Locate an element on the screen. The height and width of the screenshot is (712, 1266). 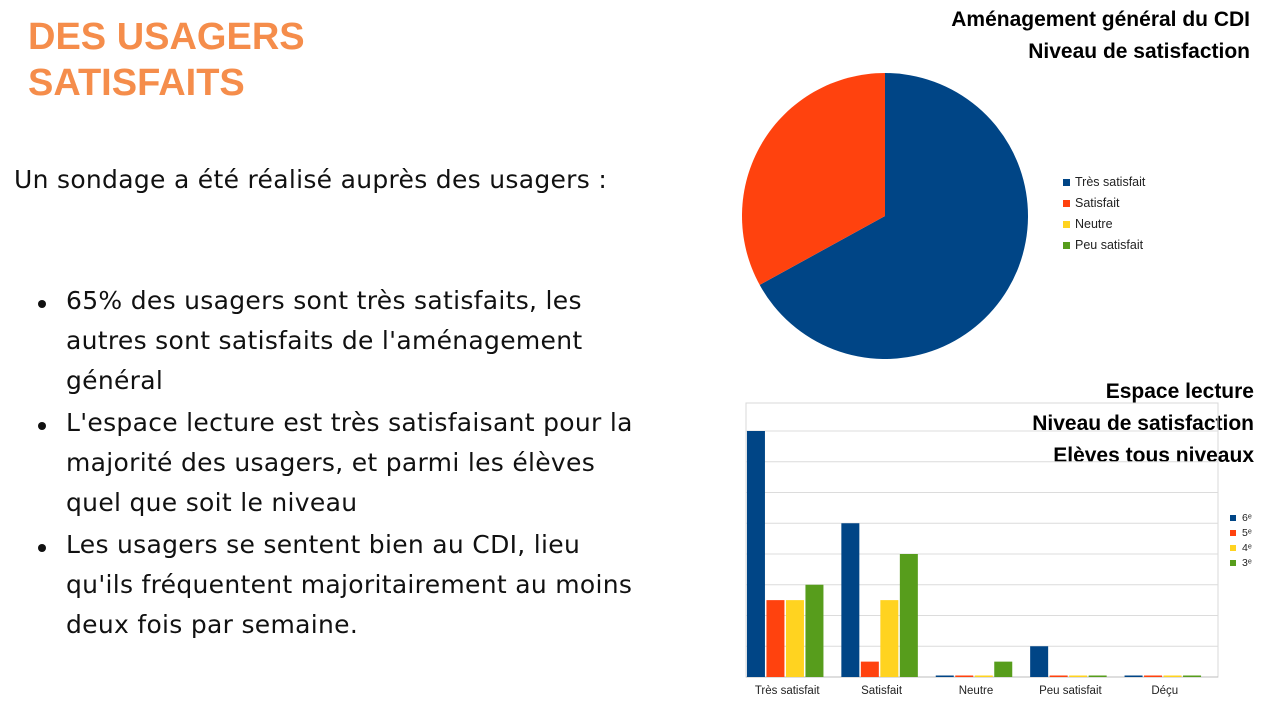
bar-legend-label: 6ᵉ is located at coordinates (1247, 518).